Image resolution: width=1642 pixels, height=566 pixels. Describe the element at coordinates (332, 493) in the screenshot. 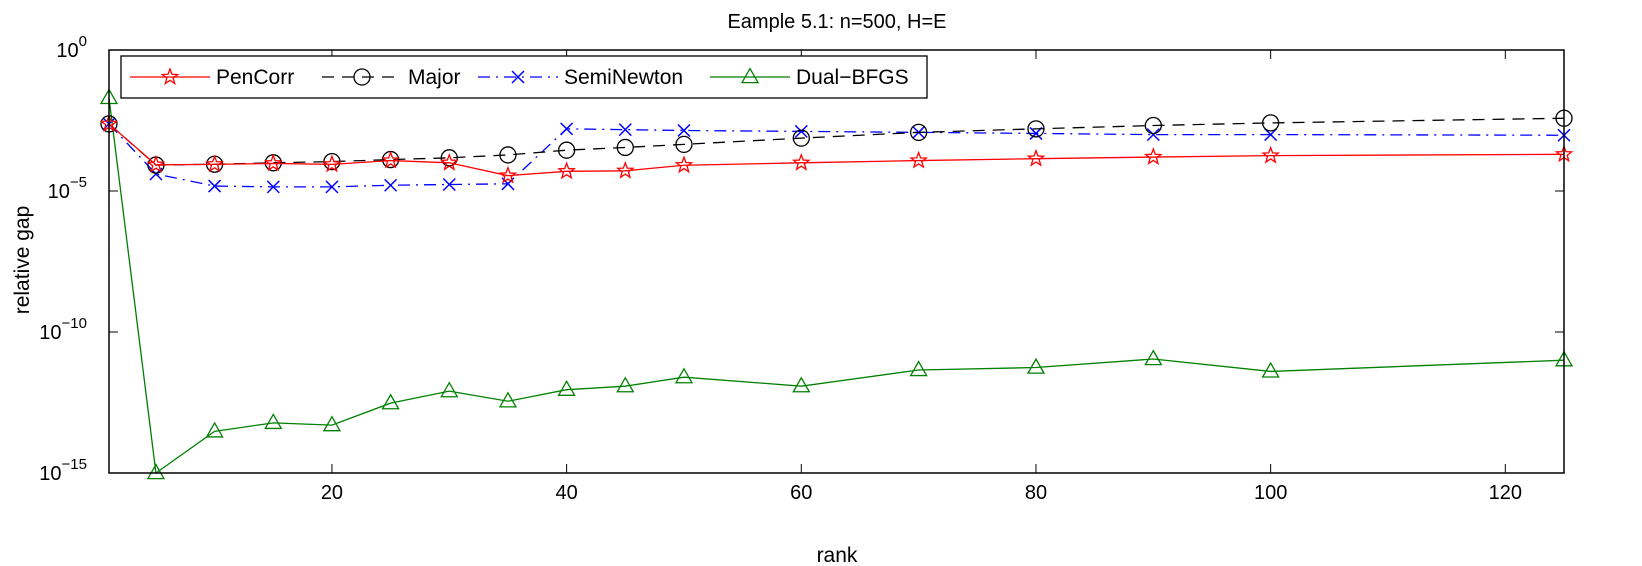

I see `x-tick-label-20: 20` at that location.